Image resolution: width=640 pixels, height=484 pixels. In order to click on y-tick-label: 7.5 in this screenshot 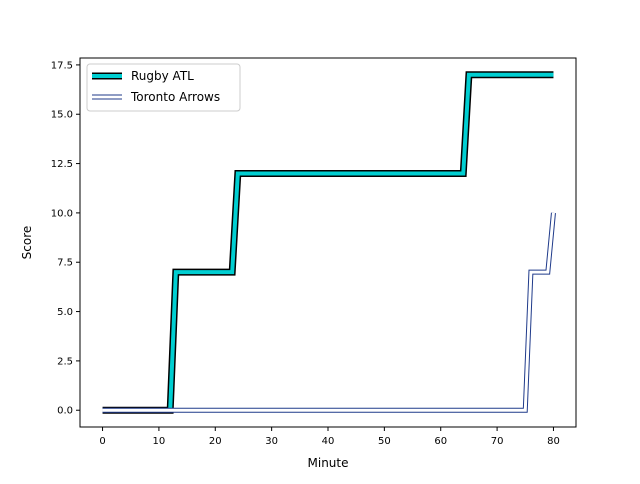, I will do `click(65, 263)`.